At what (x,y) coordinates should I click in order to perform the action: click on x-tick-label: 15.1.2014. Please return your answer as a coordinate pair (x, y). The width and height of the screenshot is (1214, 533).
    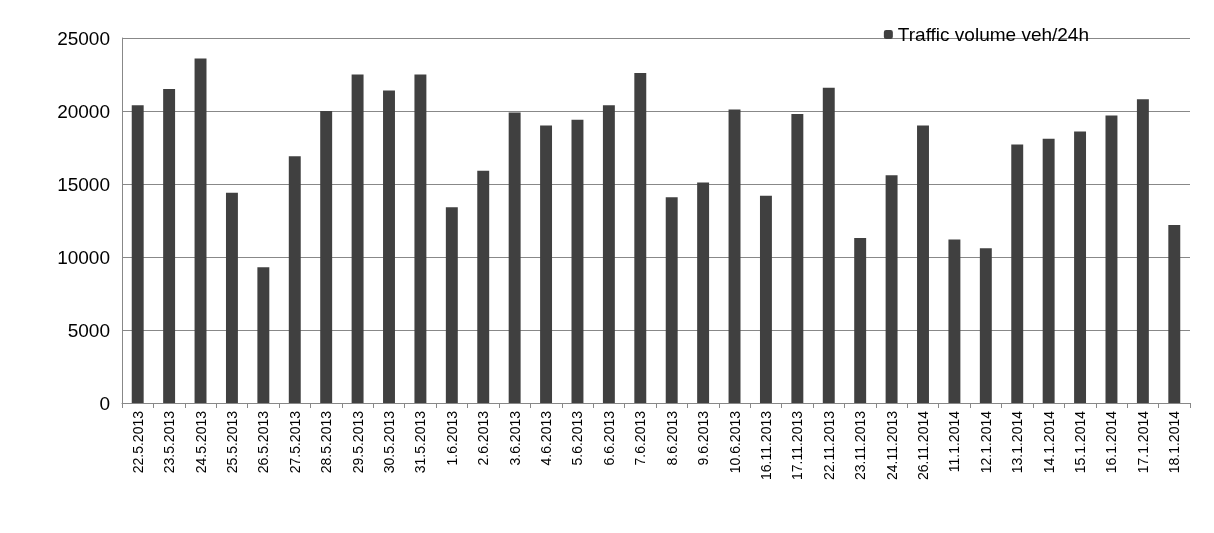
    Looking at the image, I should click on (1080, 442).